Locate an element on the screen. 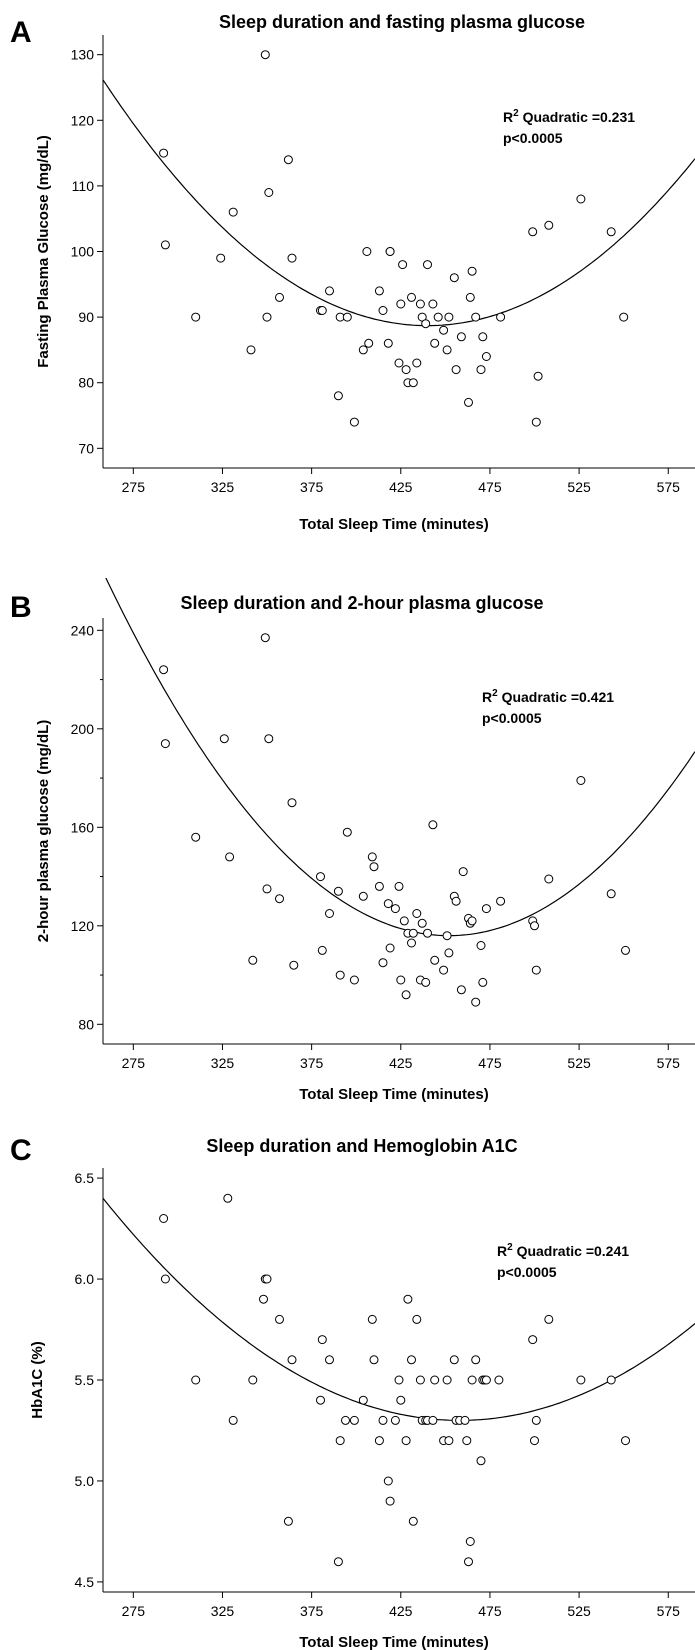 The image size is (695, 1650). y-tick-label: 240 is located at coordinates (83, 630).